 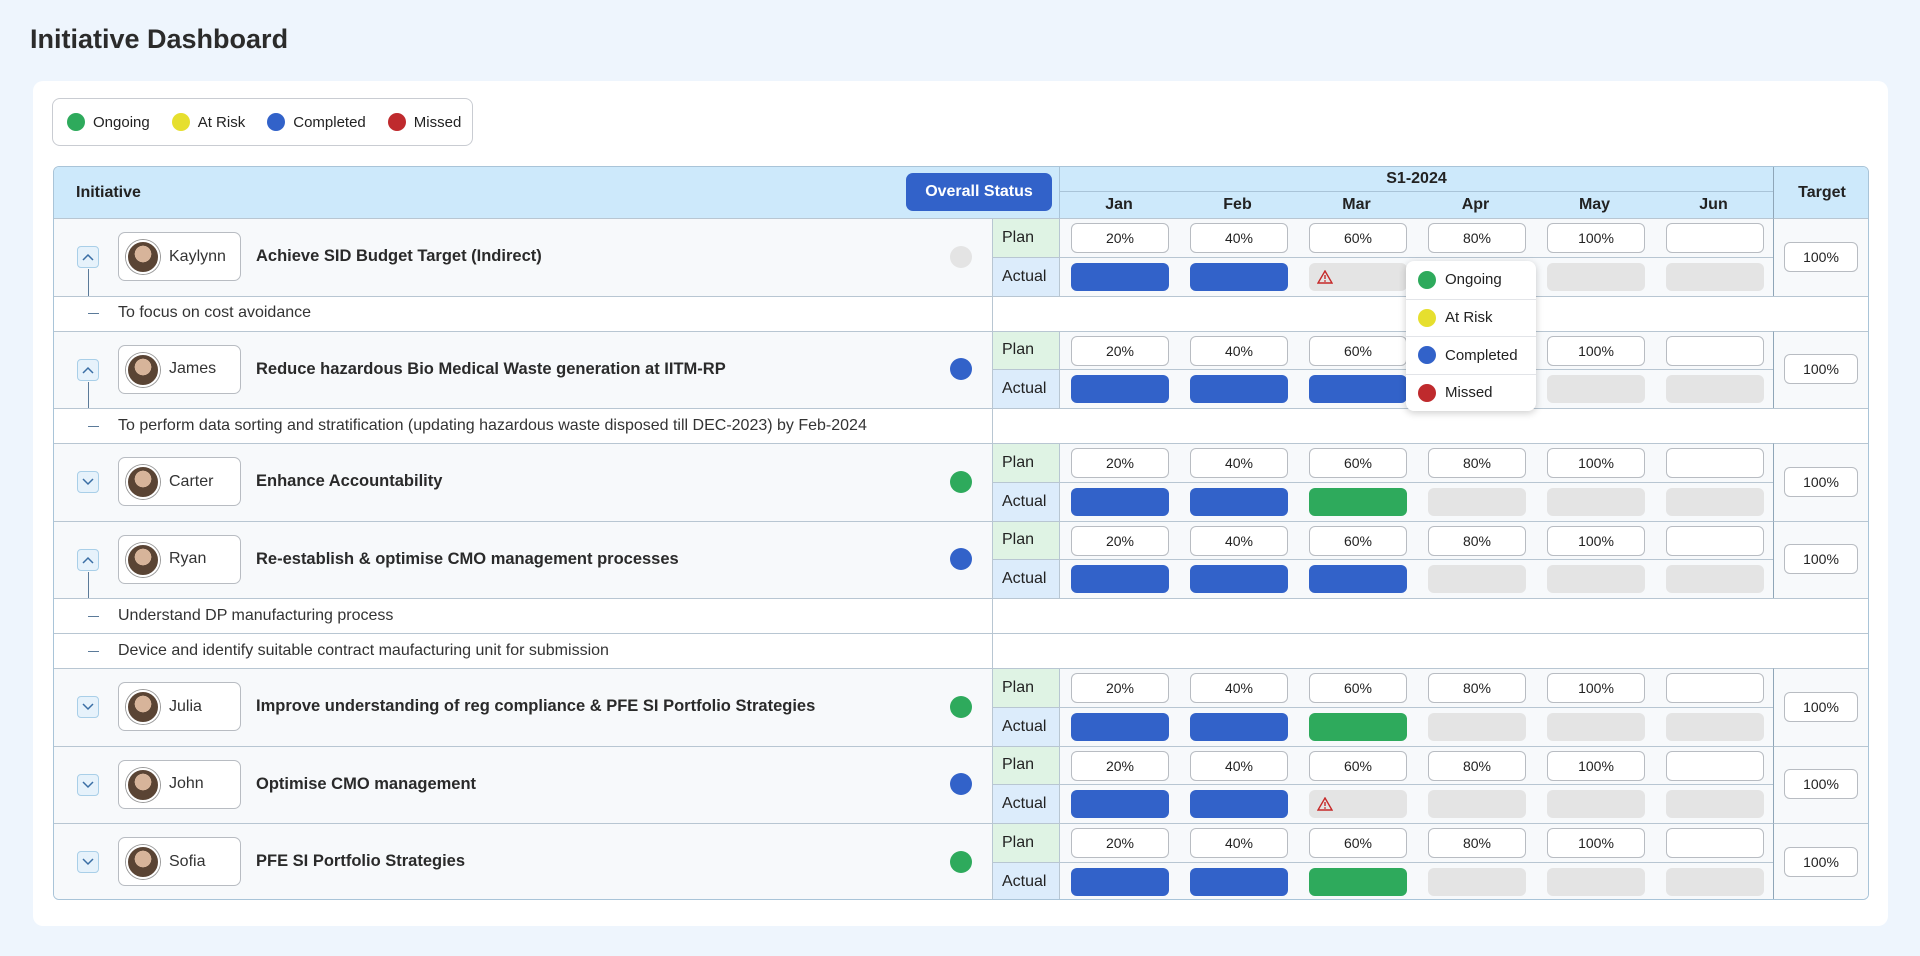 I want to click on dropdown-option: Missed, so click(x=1471, y=392).